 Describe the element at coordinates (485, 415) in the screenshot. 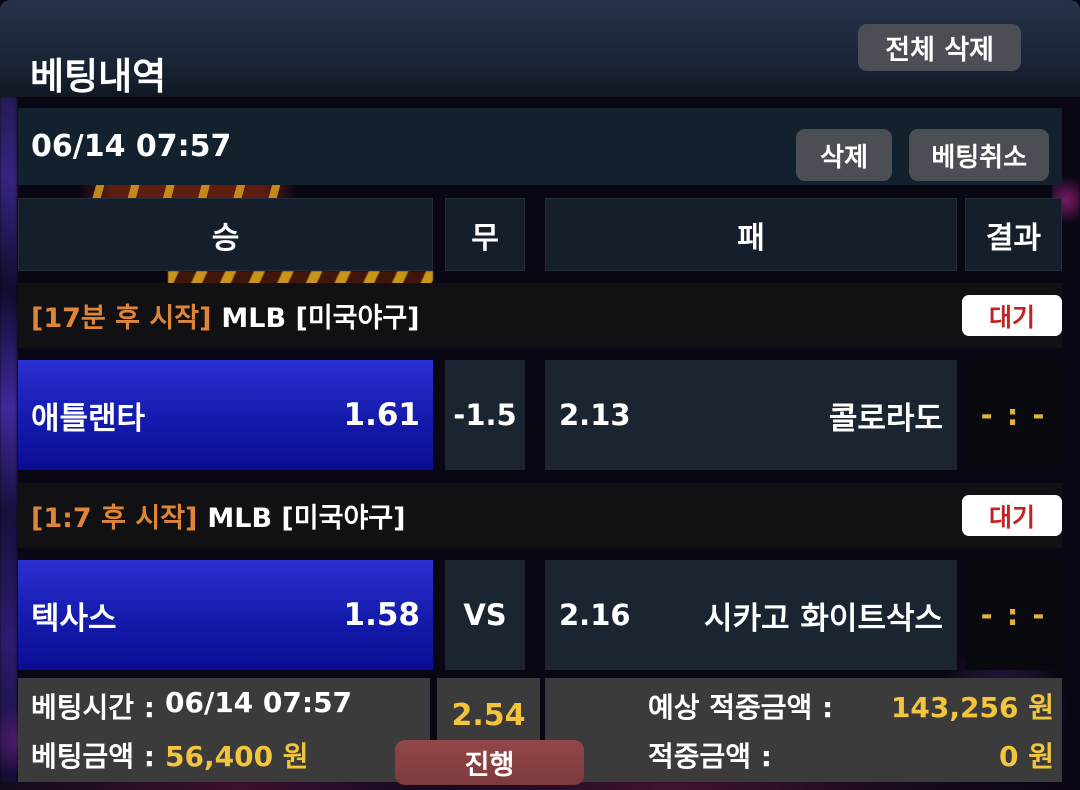

I see `handicap-cell: -1.5` at that location.